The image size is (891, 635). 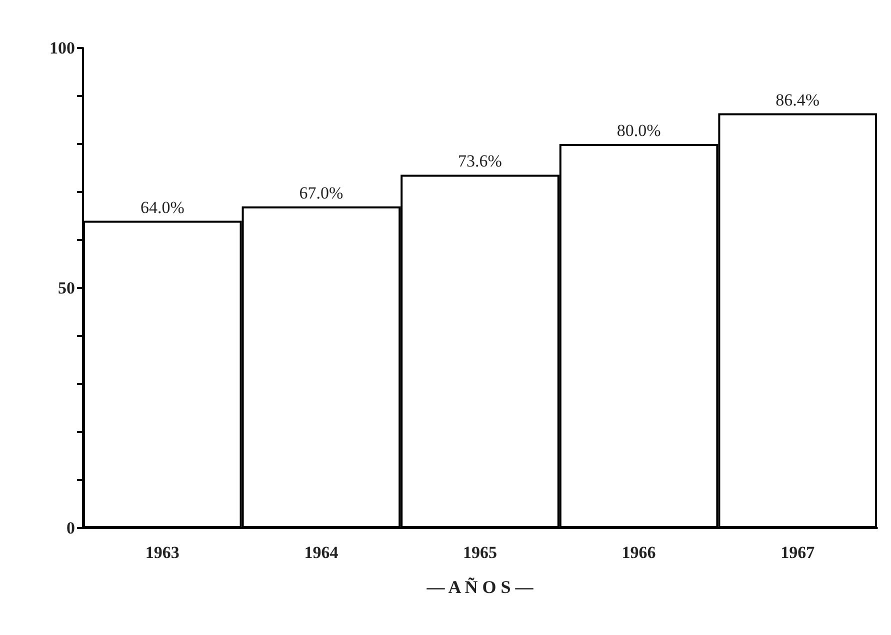 What do you see at coordinates (639, 552) in the screenshot?
I see `x-tick-label: 1966` at bounding box center [639, 552].